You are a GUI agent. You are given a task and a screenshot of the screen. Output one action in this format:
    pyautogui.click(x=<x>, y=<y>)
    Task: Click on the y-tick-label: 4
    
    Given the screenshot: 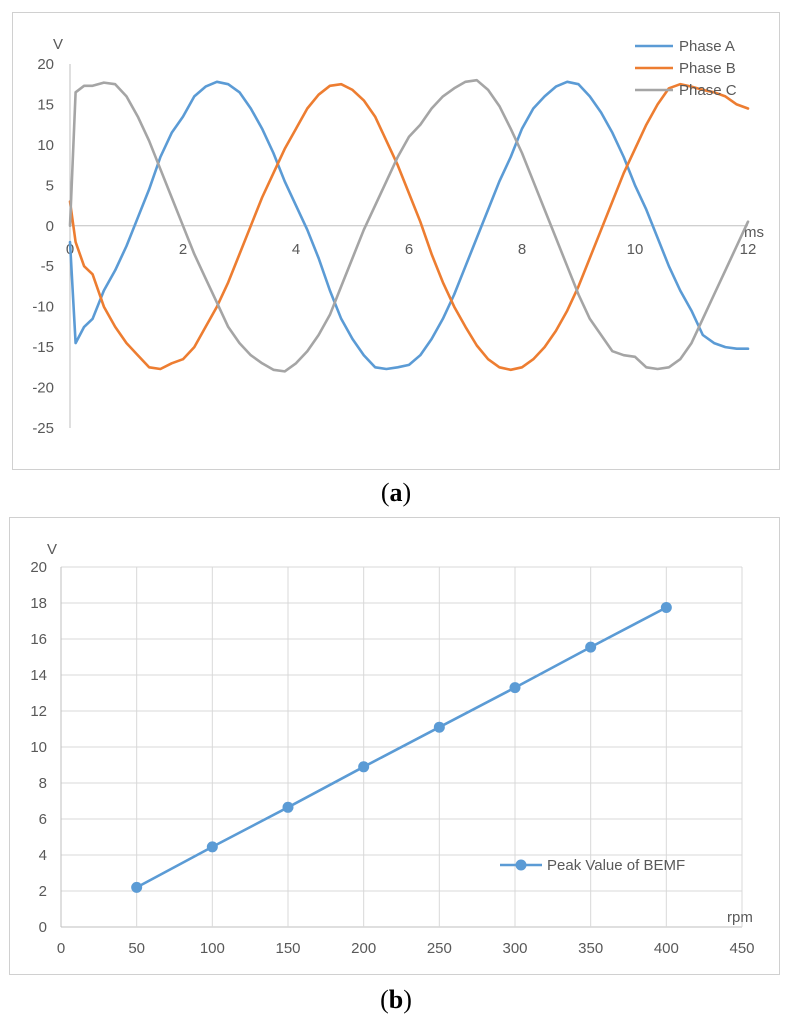 What is the action you would take?
    pyautogui.click(x=43, y=855)
    